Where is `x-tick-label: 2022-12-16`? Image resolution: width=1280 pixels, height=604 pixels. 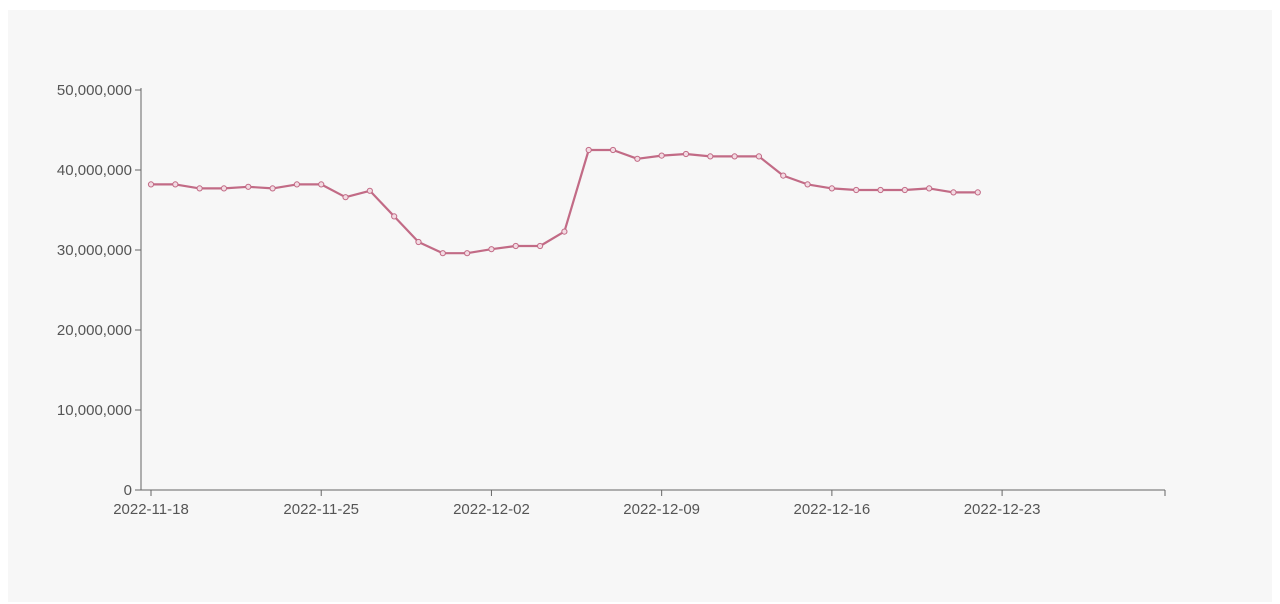
x-tick-label: 2022-12-16 is located at coordinates (832, 509).